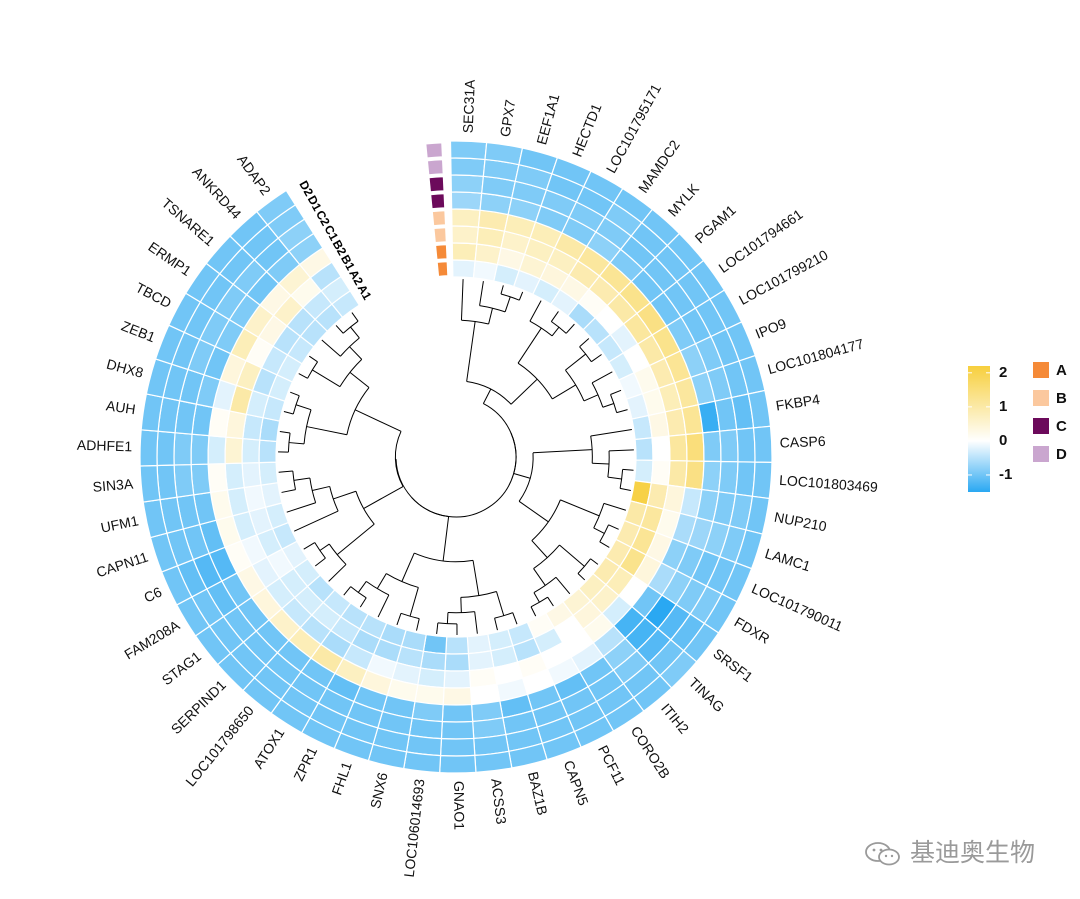  Describe the element at coordinates (762, 480) in the screenshot. I see `heatmap-cell-D2-LOC101803469` at that location.